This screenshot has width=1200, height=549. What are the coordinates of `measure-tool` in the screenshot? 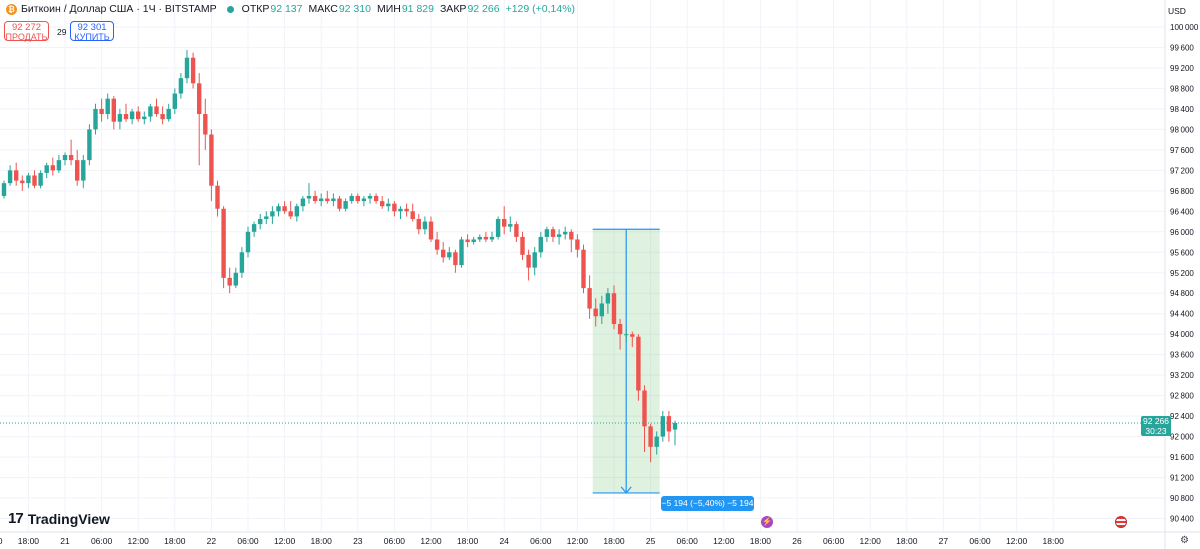 It's located at (626, 361).